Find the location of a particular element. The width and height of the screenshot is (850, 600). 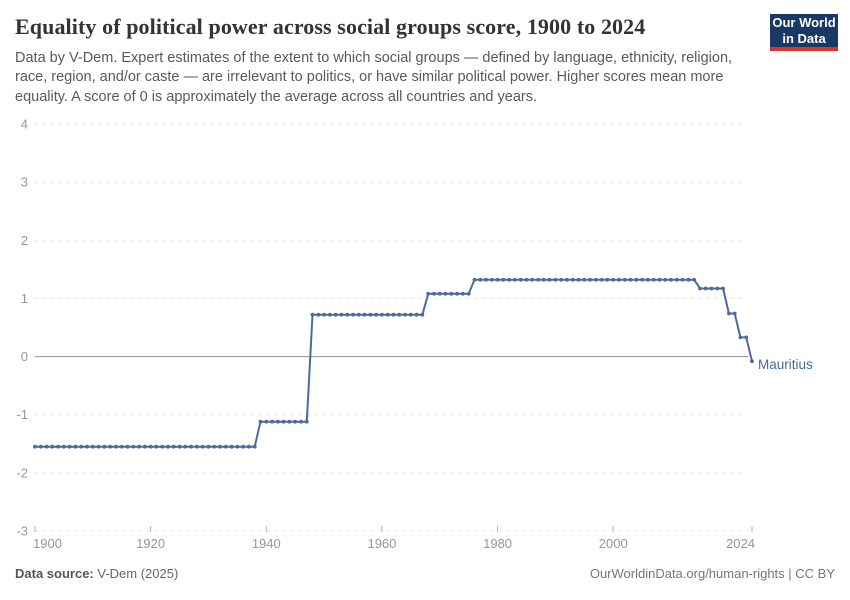

footer-link: OurWorldinData.org/human-rights | CC BY is located at coordinates (712, 573).